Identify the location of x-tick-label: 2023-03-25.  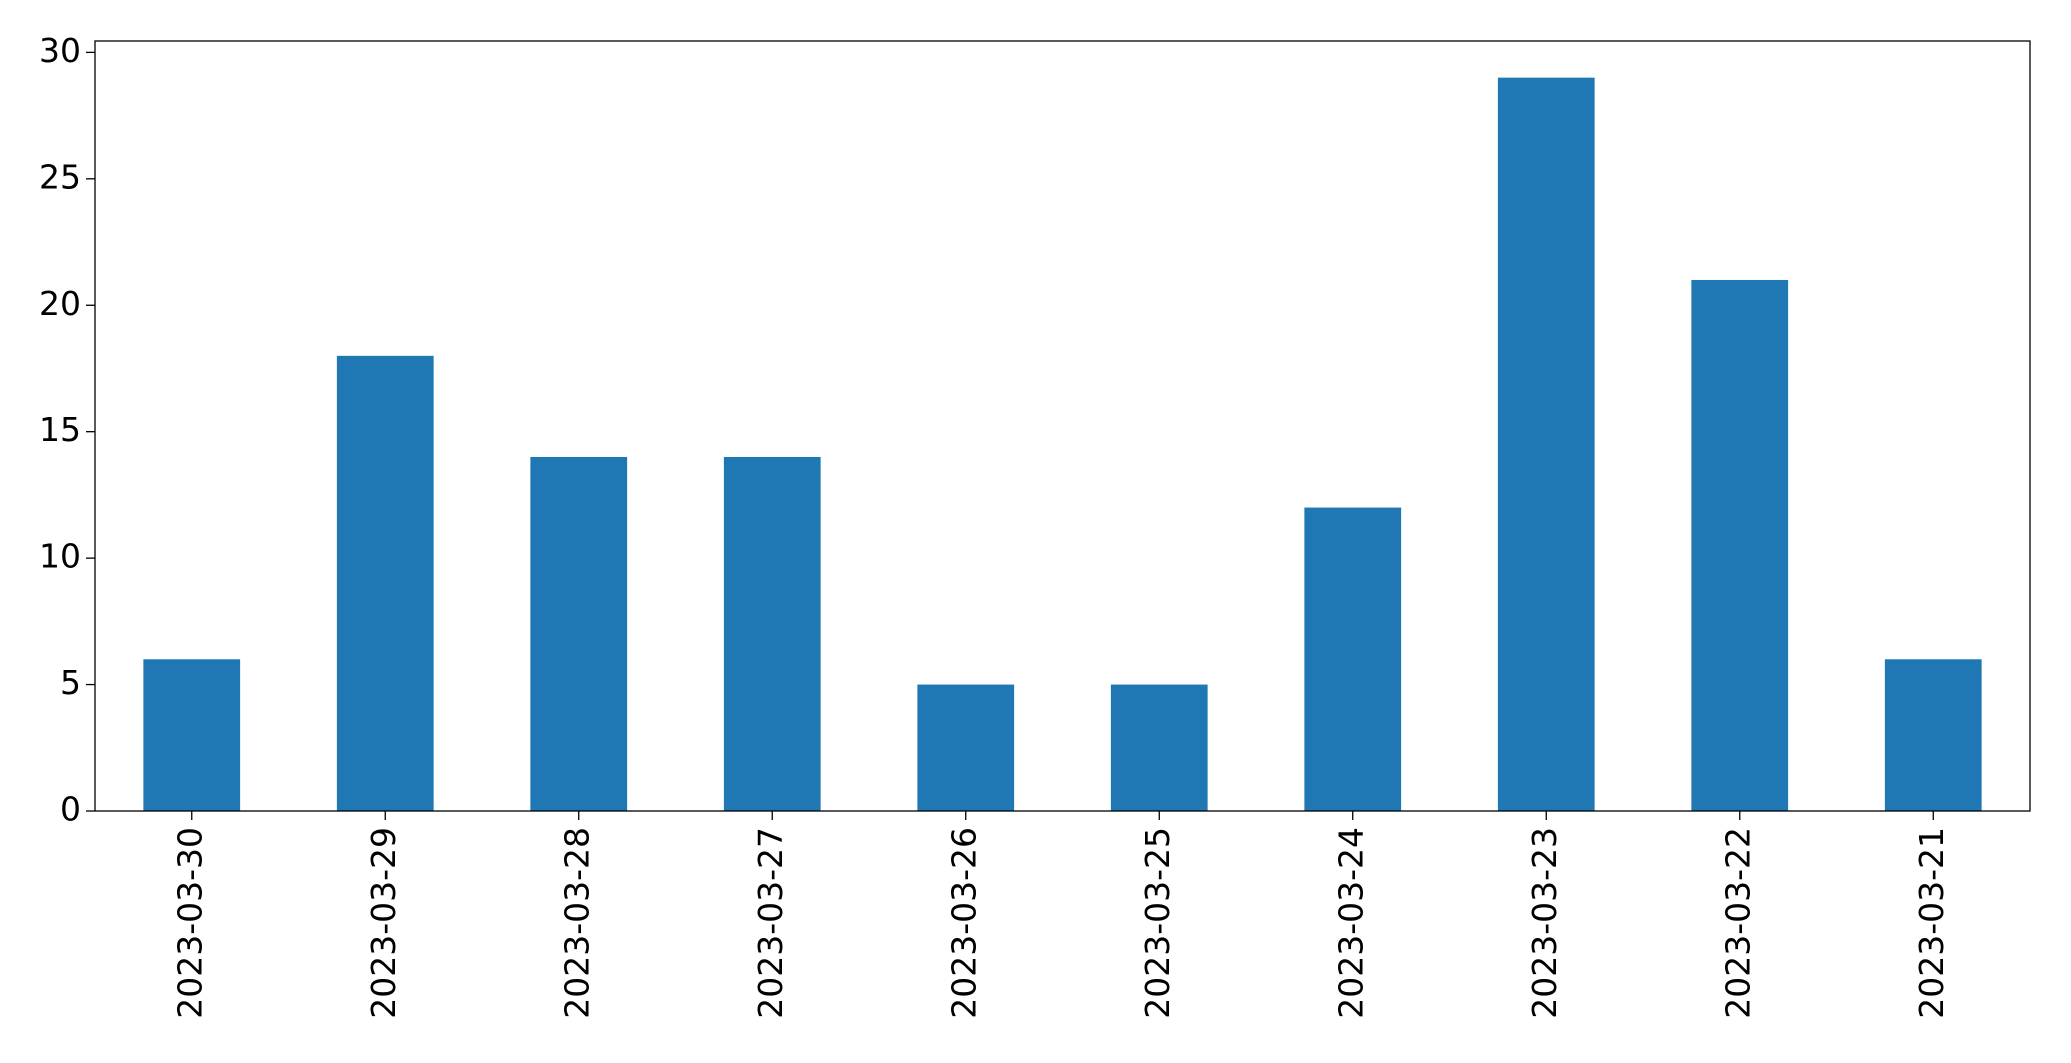
(1157, 923).